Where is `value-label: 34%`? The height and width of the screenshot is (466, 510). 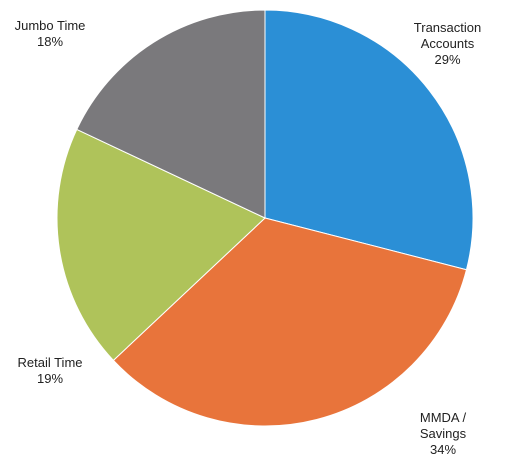
value-label: 34% is located at coordinates (443, 449).